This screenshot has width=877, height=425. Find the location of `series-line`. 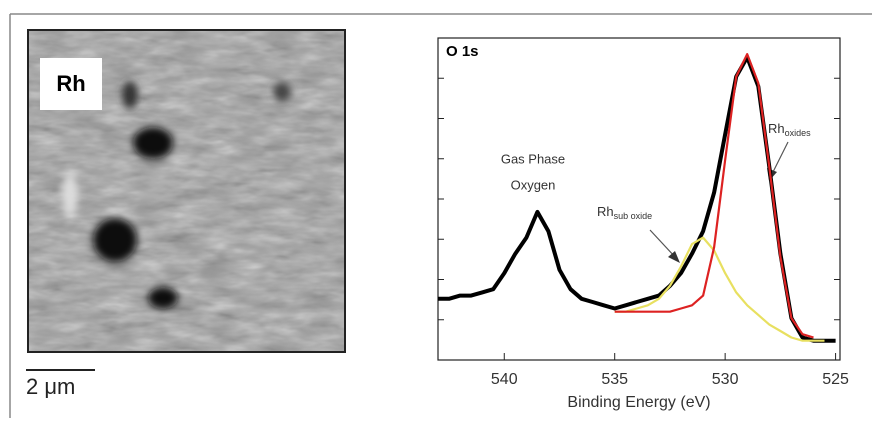

series-line is located at coordinates (719, 289).